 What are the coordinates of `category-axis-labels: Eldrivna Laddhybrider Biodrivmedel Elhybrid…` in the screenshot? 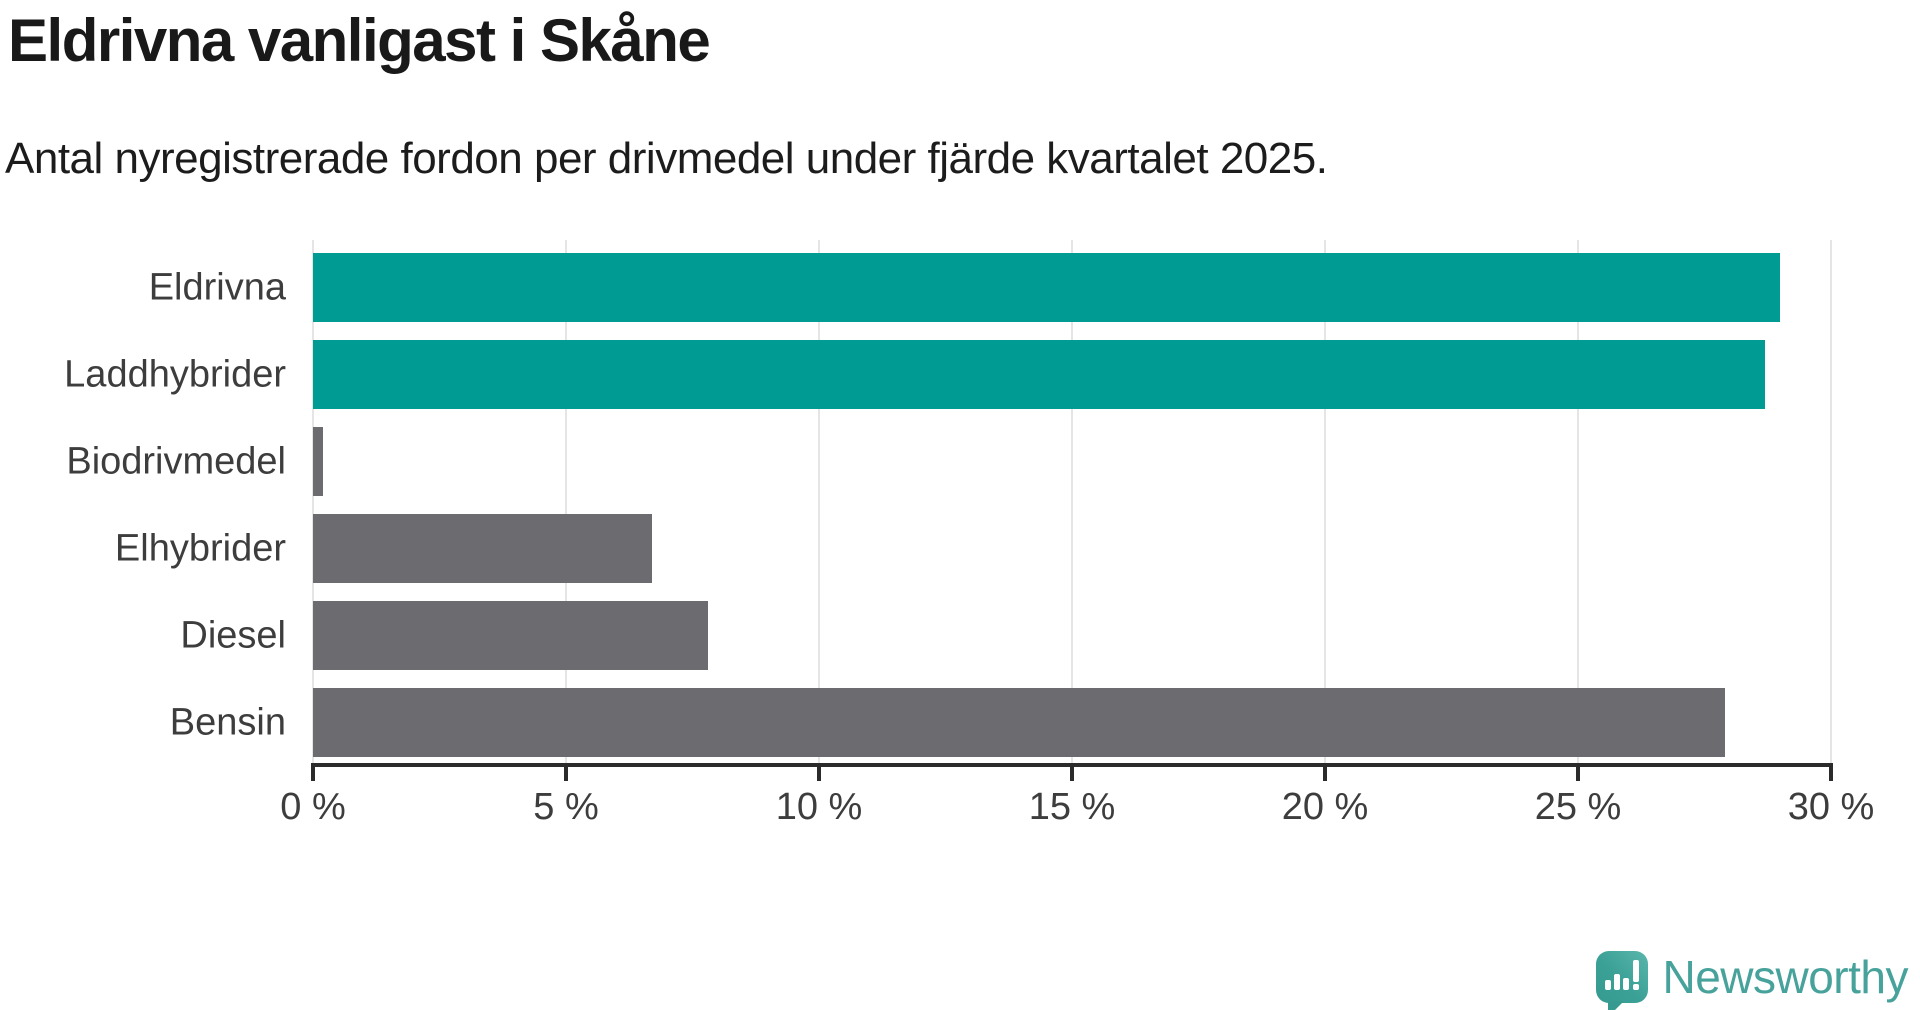 It's located at (143, 501).